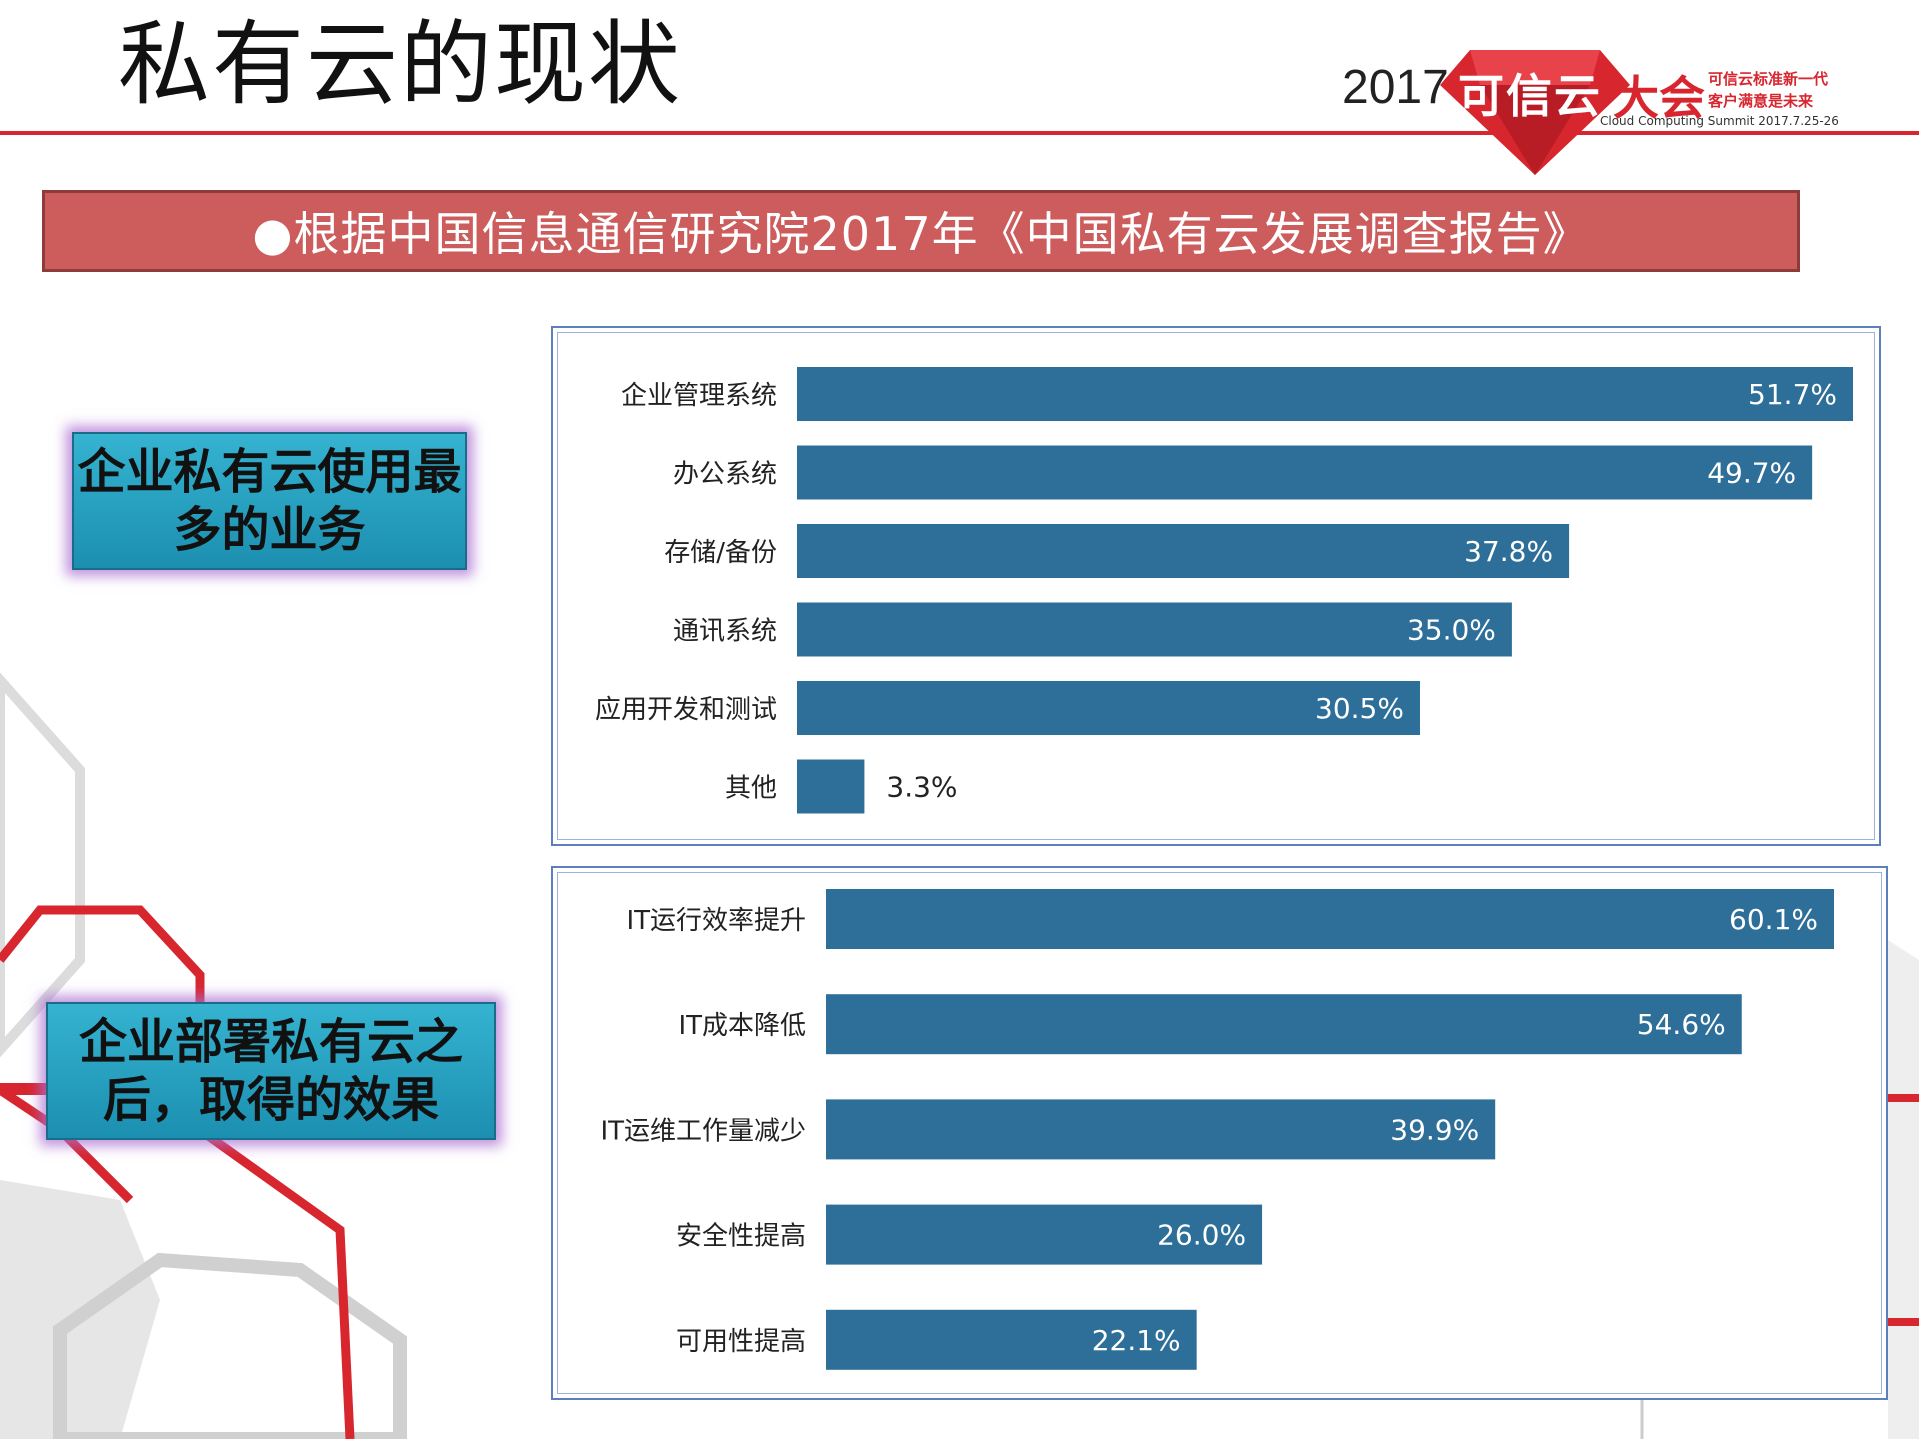  What do you see at coordinates (1792, 394) in the screenshot?
I see `data-label: 51.7%` at bounding box center [1792, 394].